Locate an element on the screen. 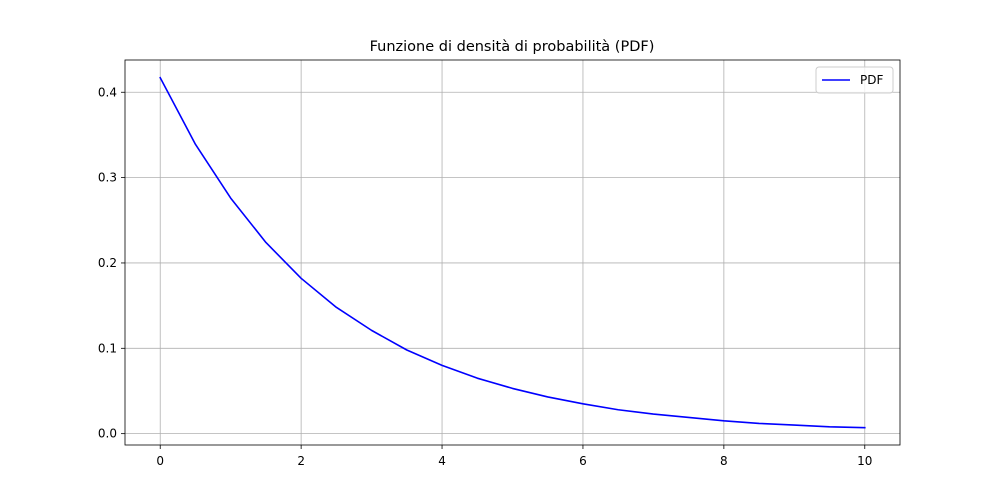 The image size is (1000, 504). x-tick-label: 2 is located at coordinates (301, 461).